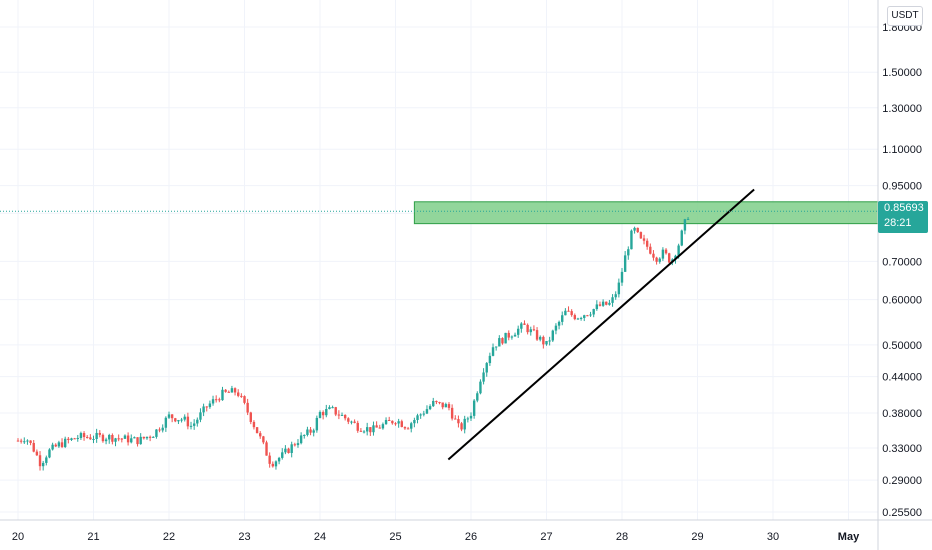 The width and height of the screenshot is (932, 550). Describe the element at coordinates (902, 301) in the screenshot. I see `price-tick-label: 0.60000` at that location.